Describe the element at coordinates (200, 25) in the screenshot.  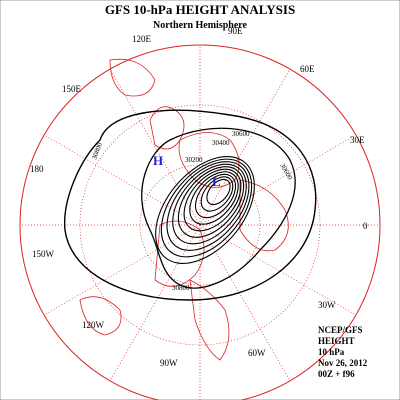
I see `subtitle: Northern Hemisphere` at that location.